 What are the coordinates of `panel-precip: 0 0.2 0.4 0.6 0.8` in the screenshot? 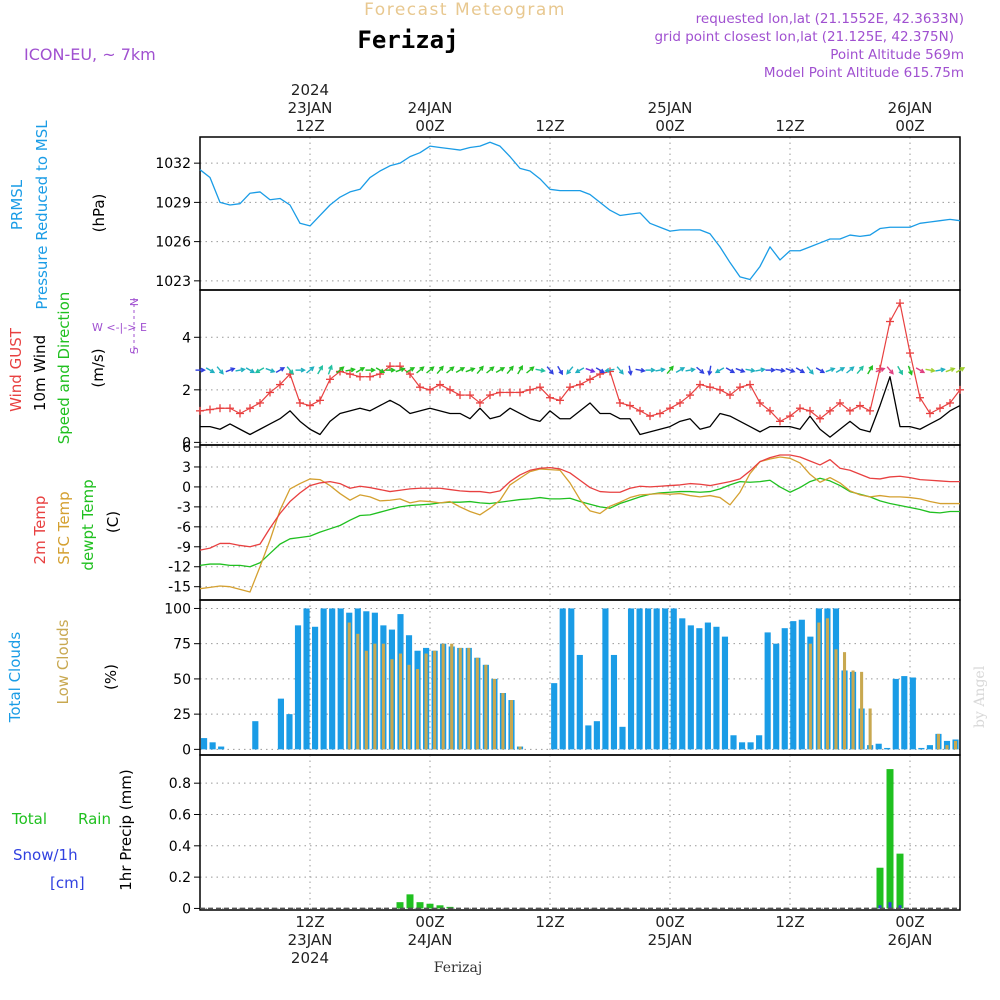 It's located at (565, 835).